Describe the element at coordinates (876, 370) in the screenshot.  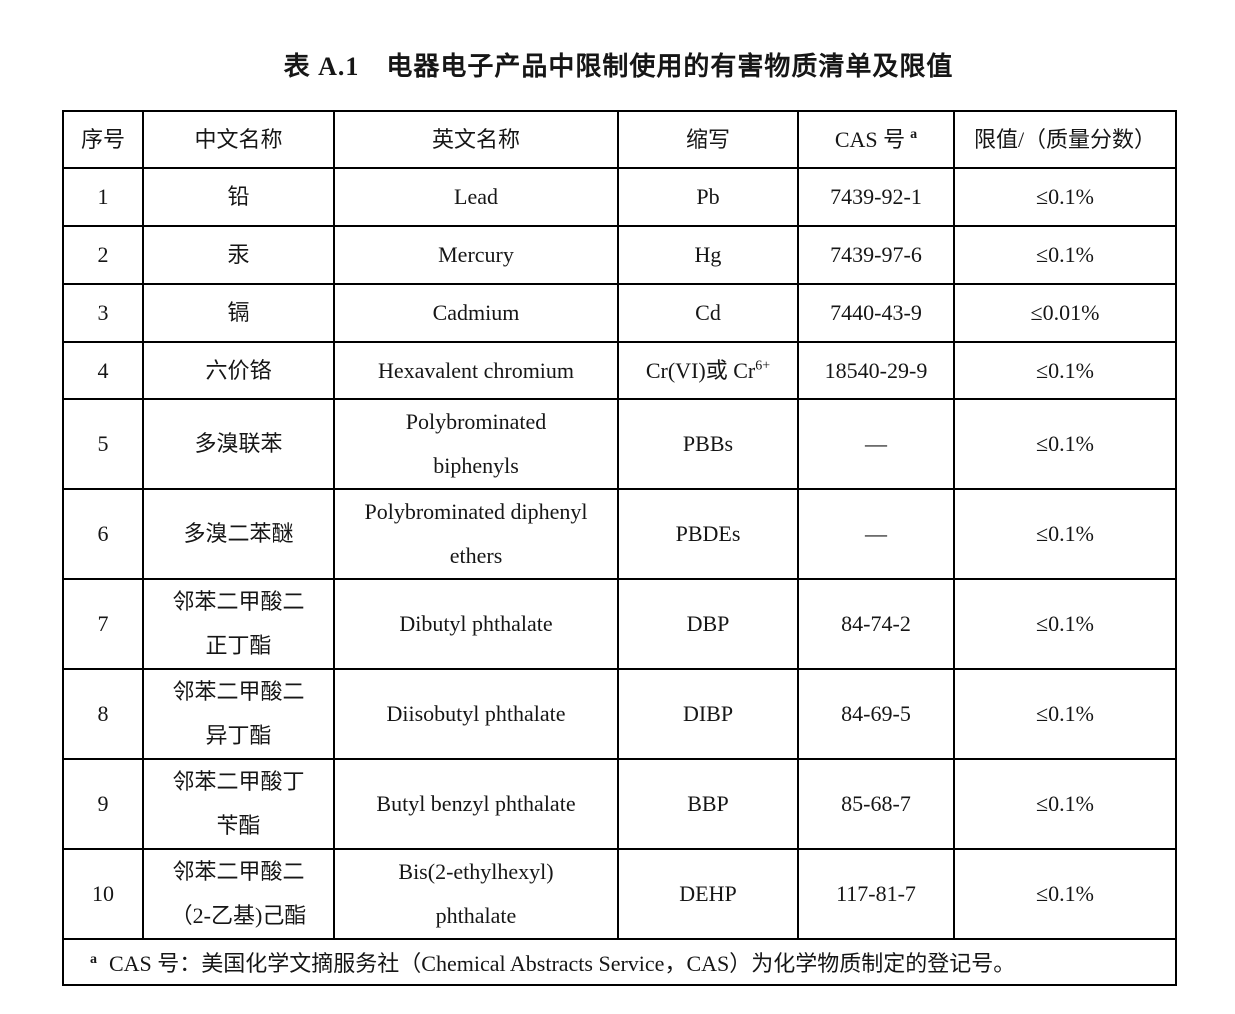
I see `cell-cas-number: 18540-29-9` at that location.